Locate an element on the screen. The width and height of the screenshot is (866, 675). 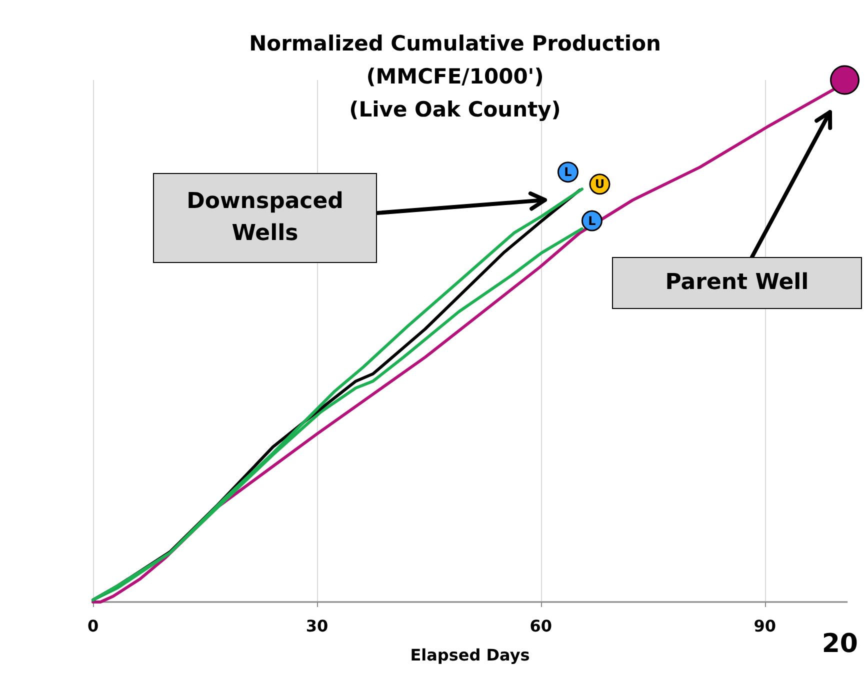
x-axis-title: Elapsed Days is located at coordinates (470, 655).